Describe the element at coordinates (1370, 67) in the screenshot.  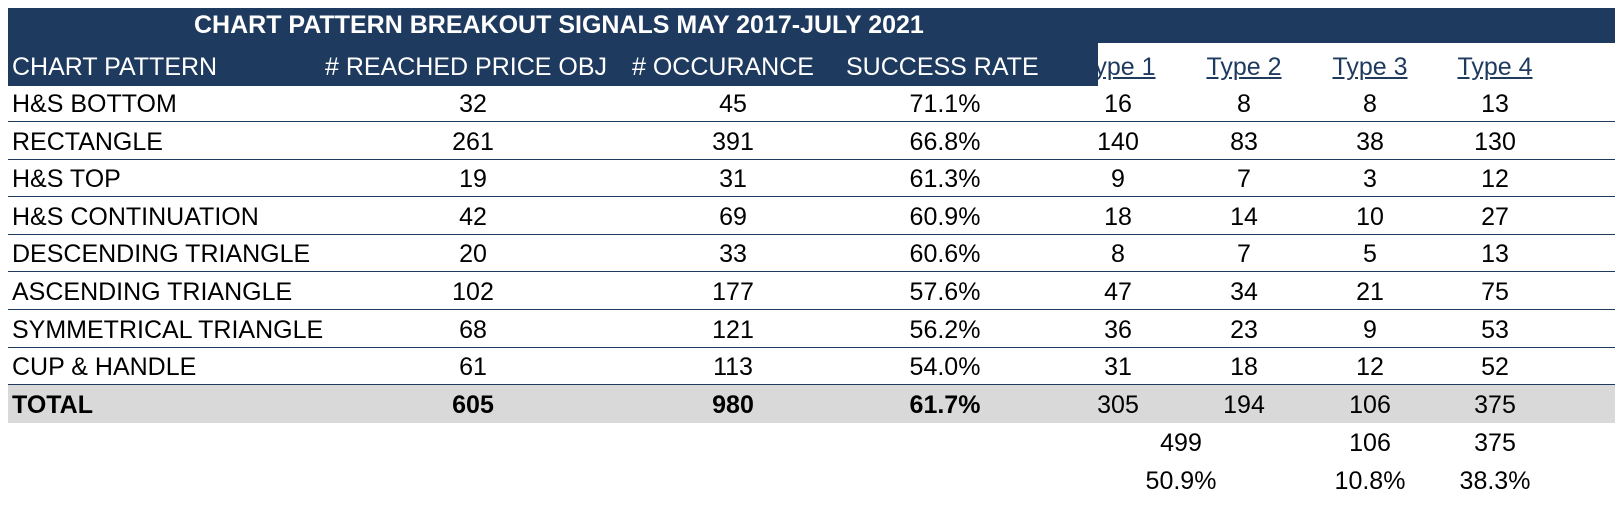
I see `col-header-type3: Type 3` at that location.